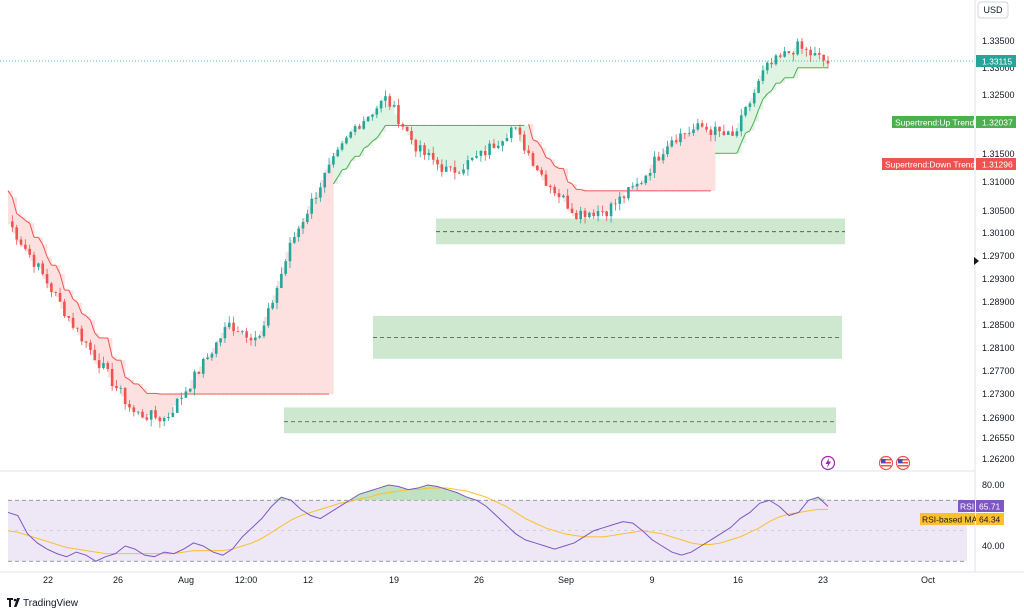 This screenshot has width=1024, height=615. What do you see at coordinates (998, 95) in the screenshot?
I see `price-tick-label: 1.32500` at bounding box center [998, 95].